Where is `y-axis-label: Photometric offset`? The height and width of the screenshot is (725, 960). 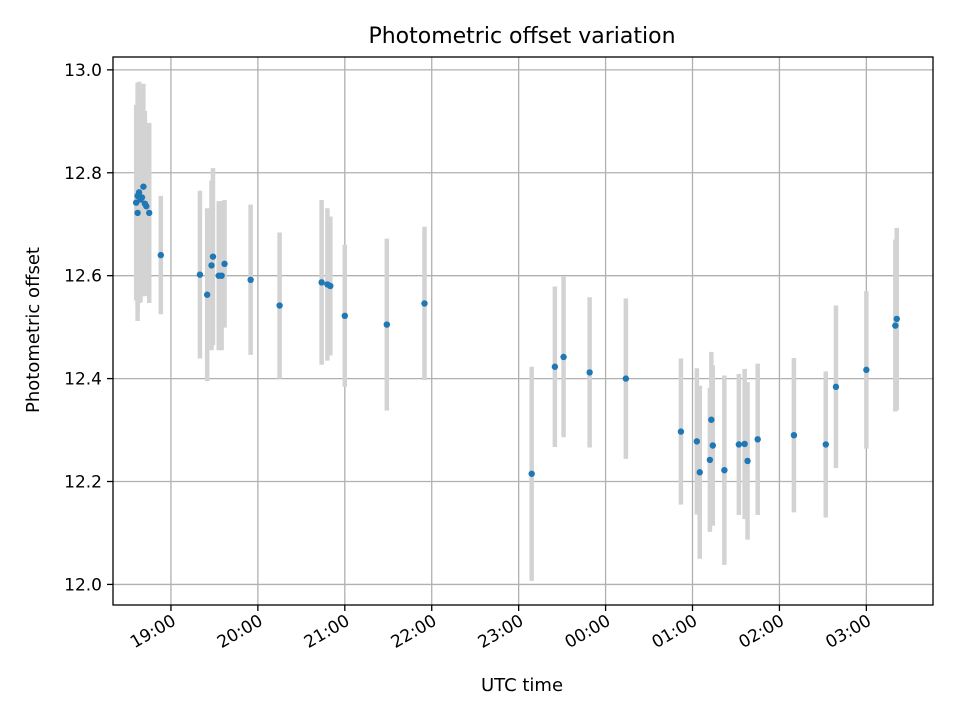
y-axis-label: Photometric offset is located at coordinates (33, 330).